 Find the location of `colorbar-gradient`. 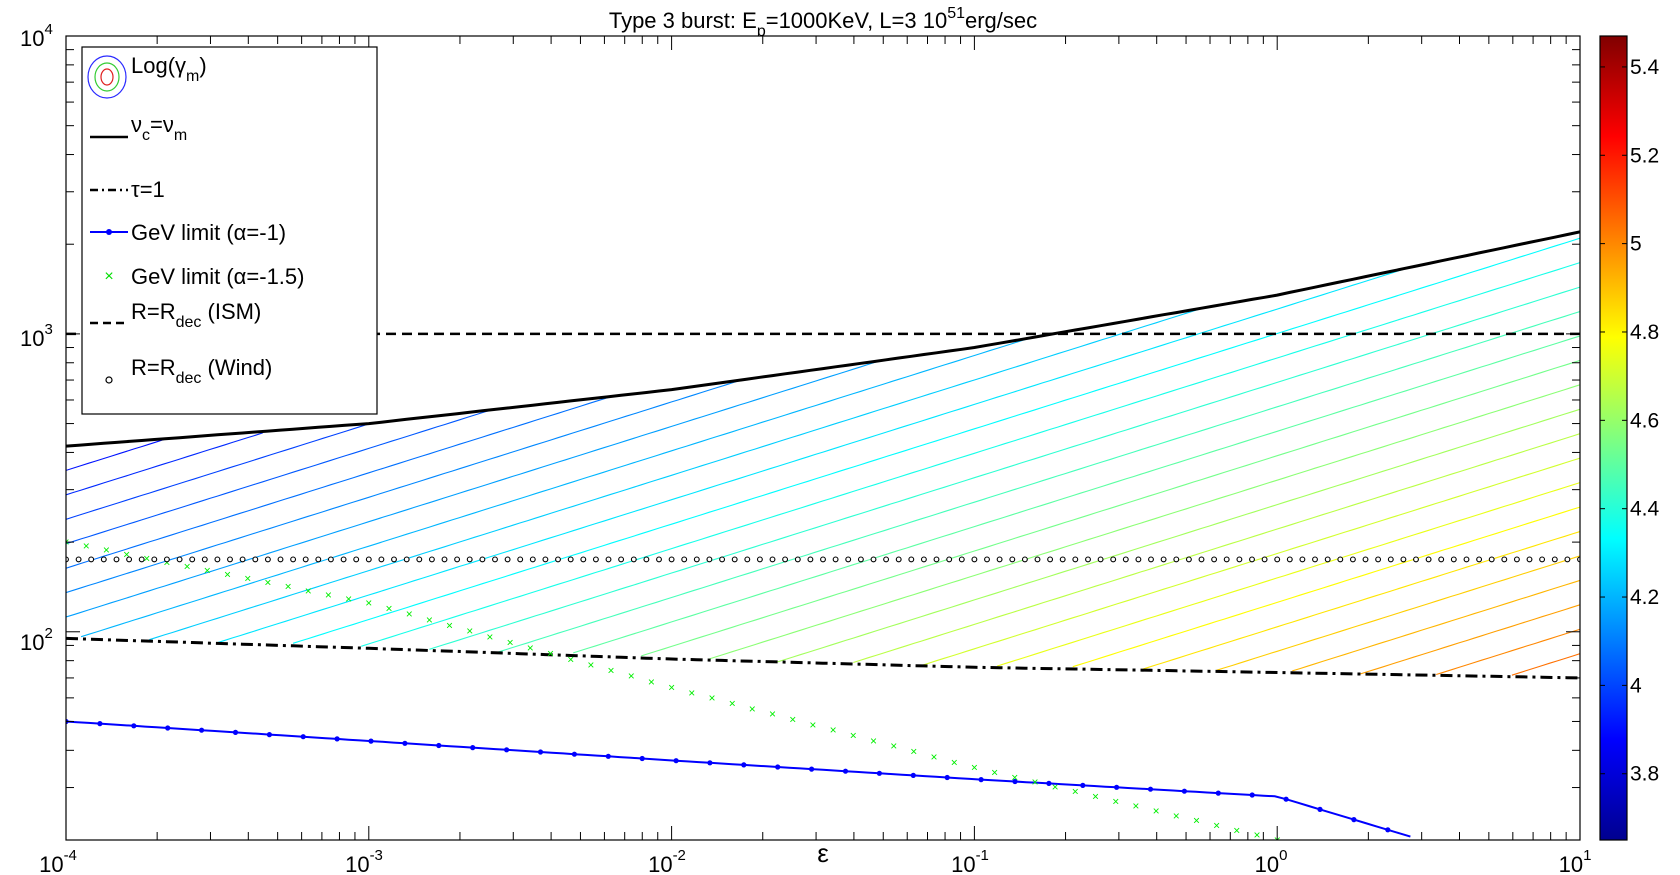

colorbar-gradient is located at coordinates (1613, 438).